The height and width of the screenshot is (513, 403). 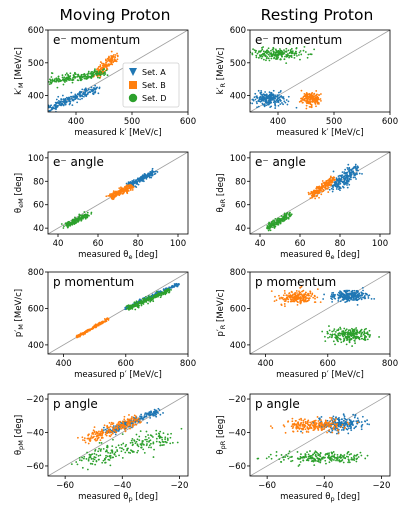 What do you see at coordinates (320, 255) in the screenshot?
I see `x-axis-label: measured θe [deg]` at bounding box center [320, 255].